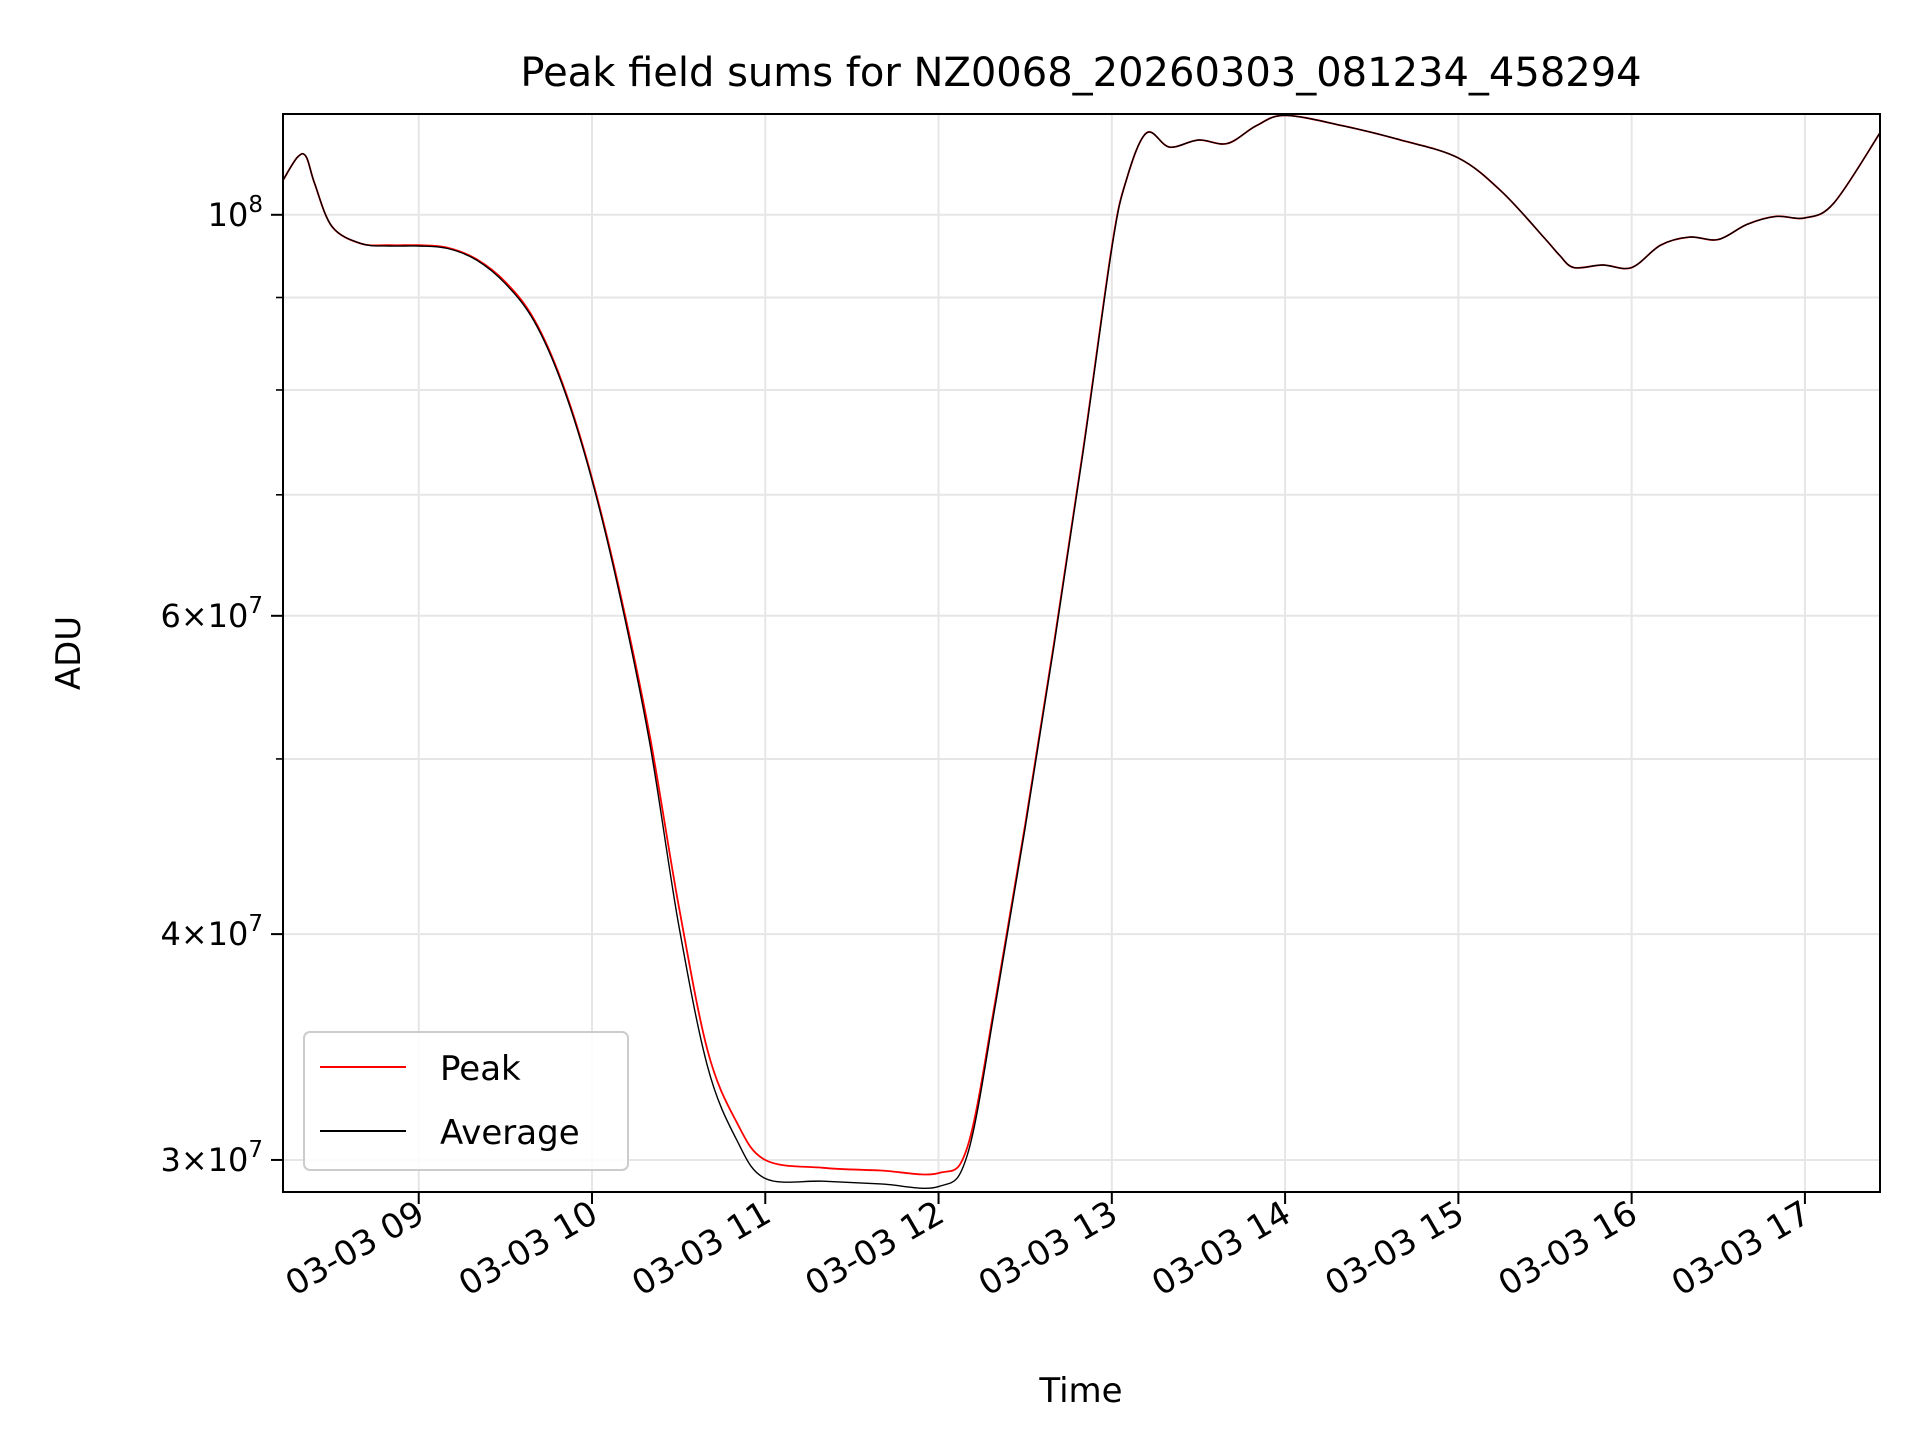  Describe the element at coordinates (1080, 1391) in the screenshot. I see `x-axis-label: Time` at that location.